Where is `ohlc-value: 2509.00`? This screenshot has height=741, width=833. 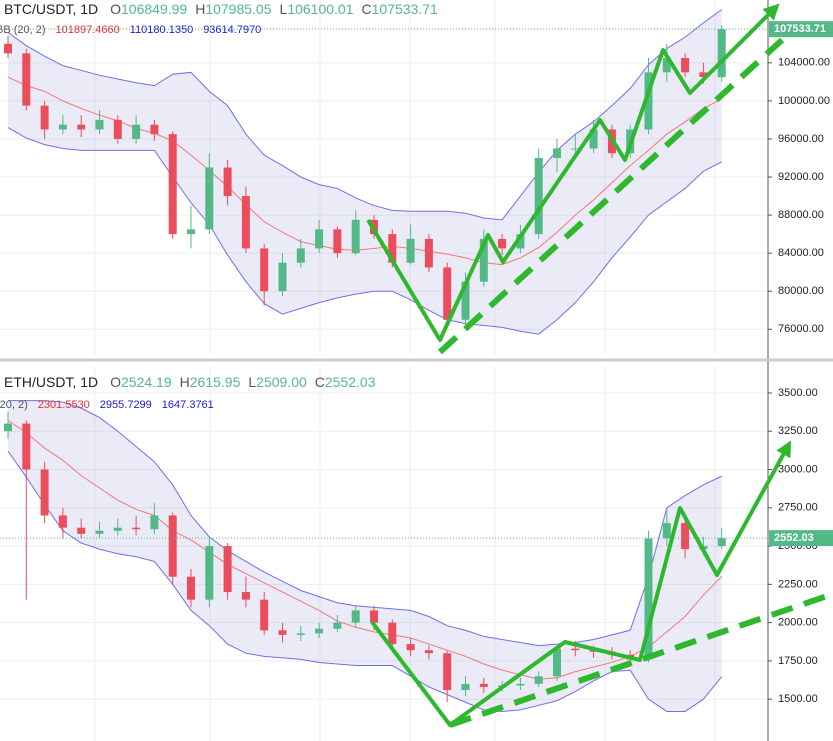
ohlc-value: 2509.00 is located at coordinates (281, 382).